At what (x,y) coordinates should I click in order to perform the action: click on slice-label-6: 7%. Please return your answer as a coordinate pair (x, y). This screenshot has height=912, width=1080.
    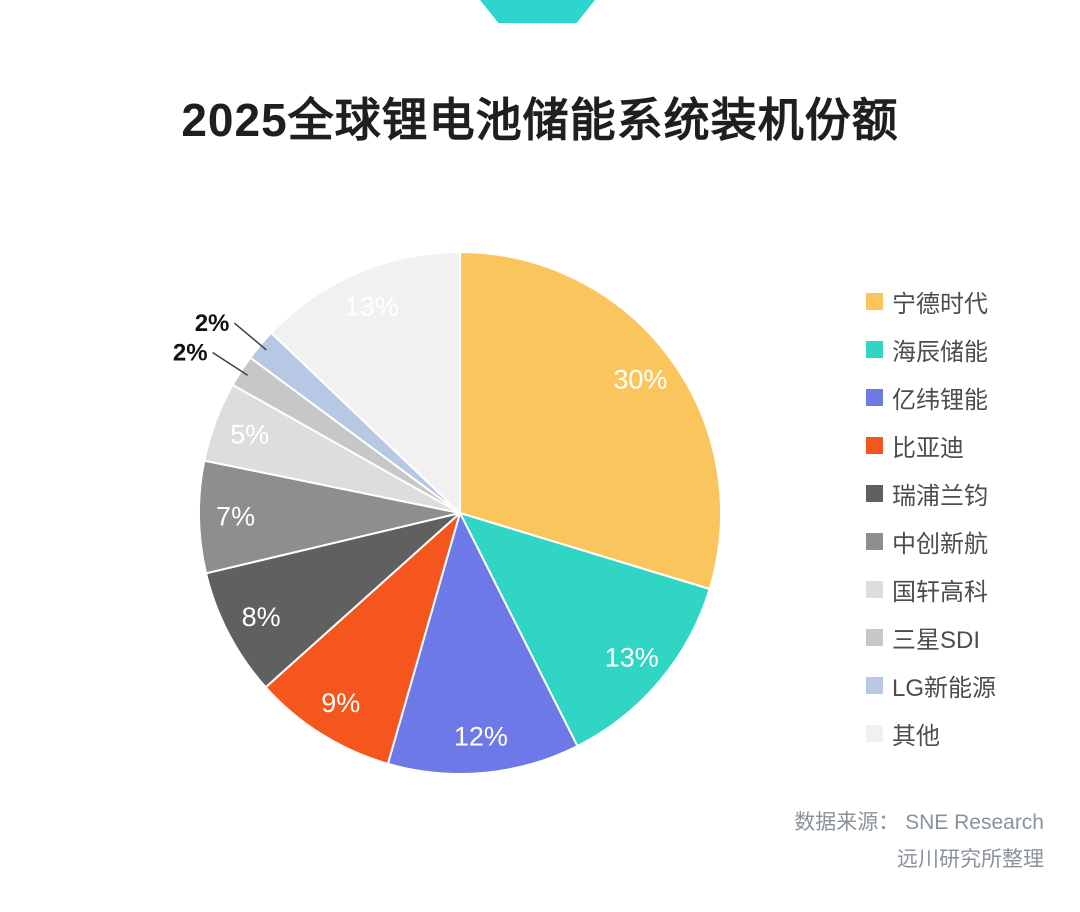
    Looking at the image, I should click on (235, 516).